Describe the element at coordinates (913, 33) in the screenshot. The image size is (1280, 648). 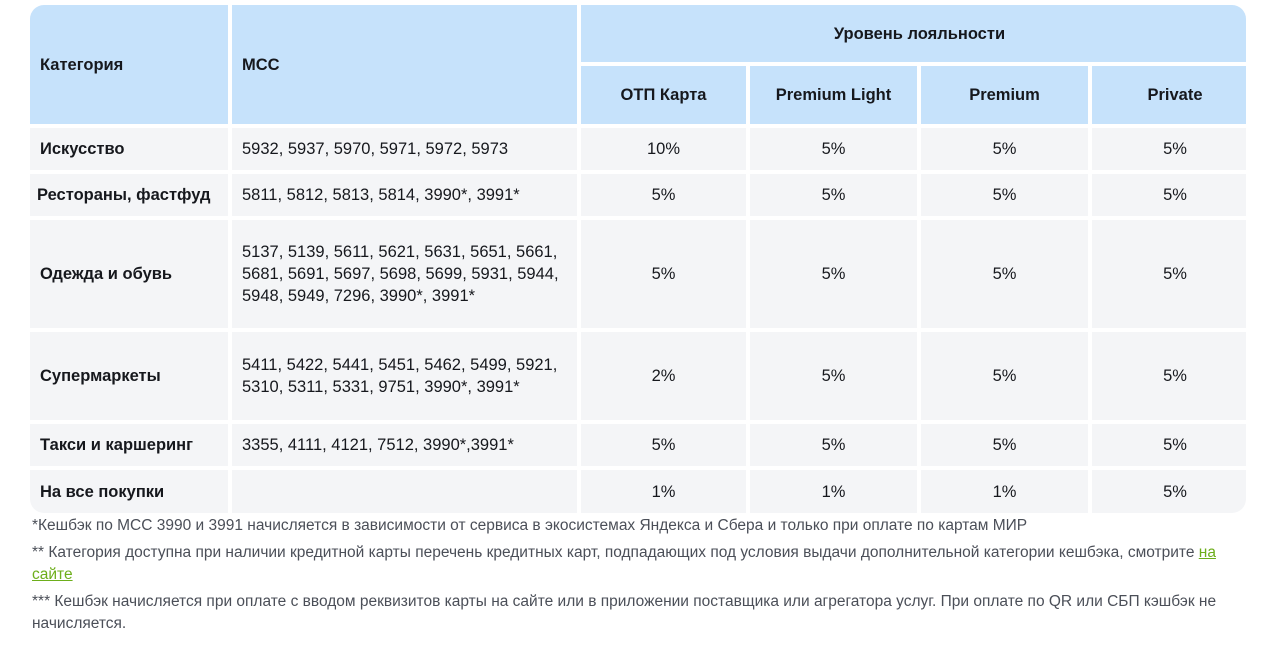
I see `header-loyalty-level: Уровень лояльности` at that location.